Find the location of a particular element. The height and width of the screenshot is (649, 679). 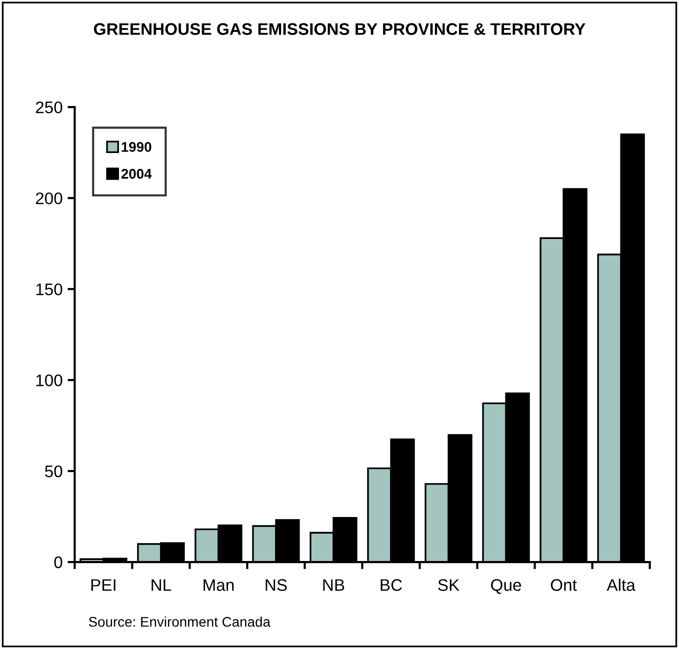

y-tick-label: 150 is located at coordinates (49, 289).